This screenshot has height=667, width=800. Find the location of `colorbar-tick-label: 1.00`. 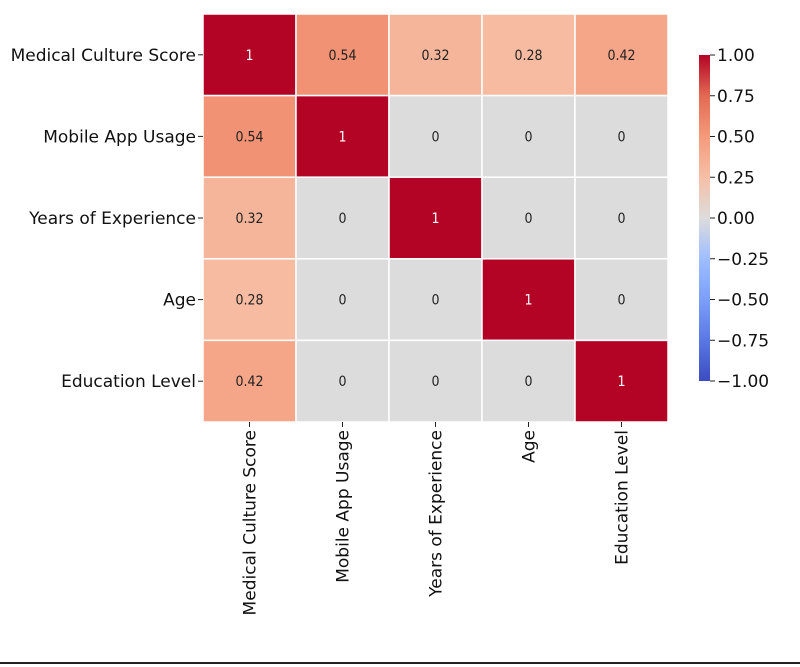

colorbar-tick-label: 1.00 is located at coordinates (736, 56).